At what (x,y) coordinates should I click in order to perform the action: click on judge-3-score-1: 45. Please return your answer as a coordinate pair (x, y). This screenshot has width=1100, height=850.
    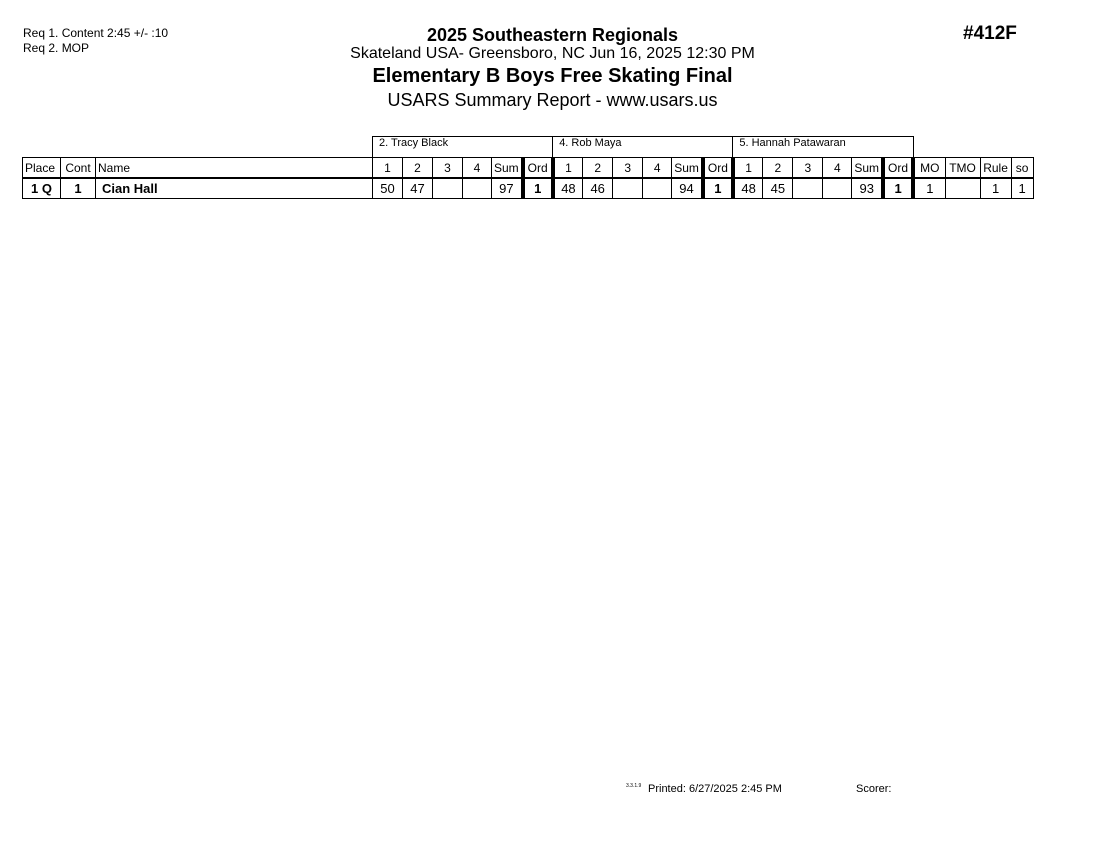
    Looking at the image, I should click on (778, 188).